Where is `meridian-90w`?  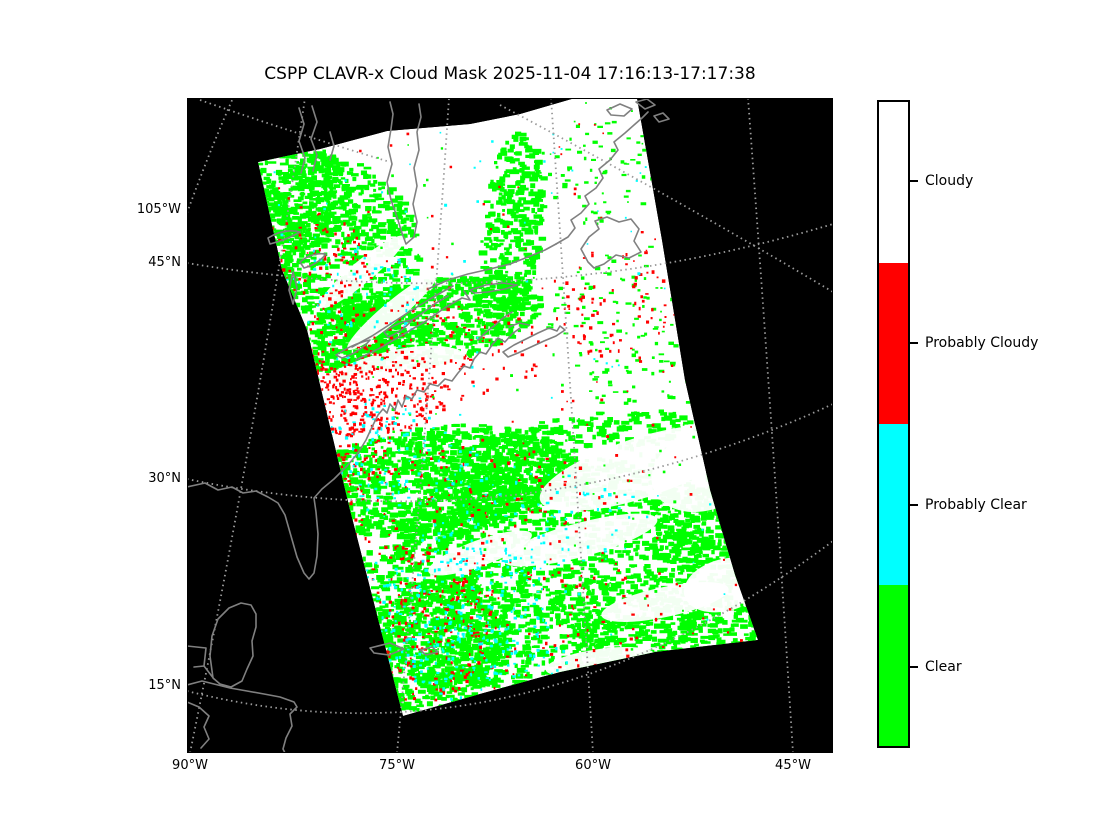
meridian-90w is located at coordinates (247, 425).